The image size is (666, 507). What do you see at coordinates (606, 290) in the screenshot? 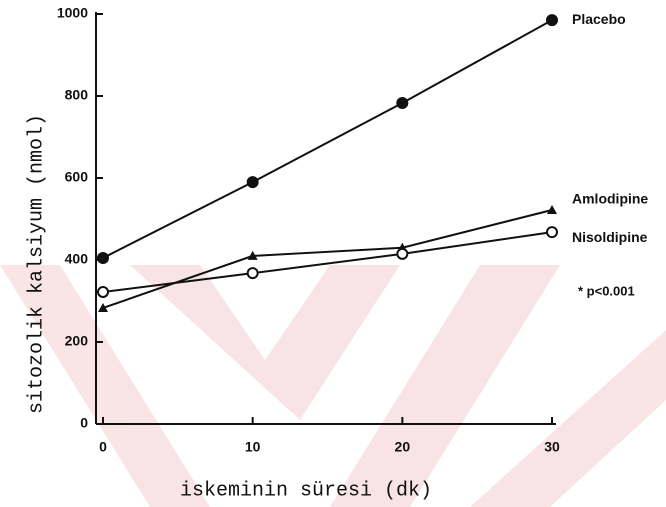
I see `annotation: * p<0.001` at bounding box center [606, 290].